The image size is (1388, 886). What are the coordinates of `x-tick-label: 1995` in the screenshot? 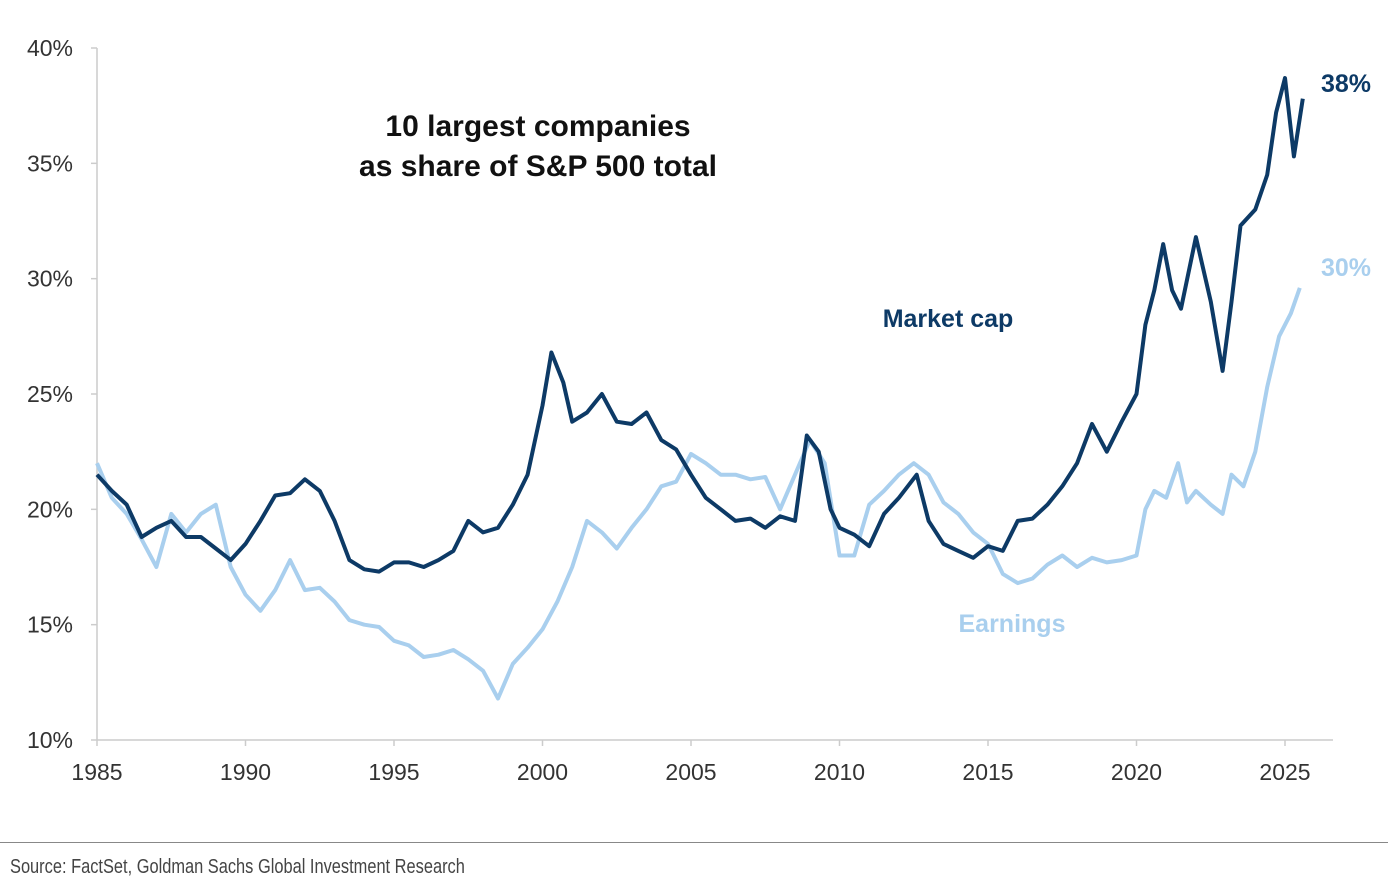 It's located at (393, 772).